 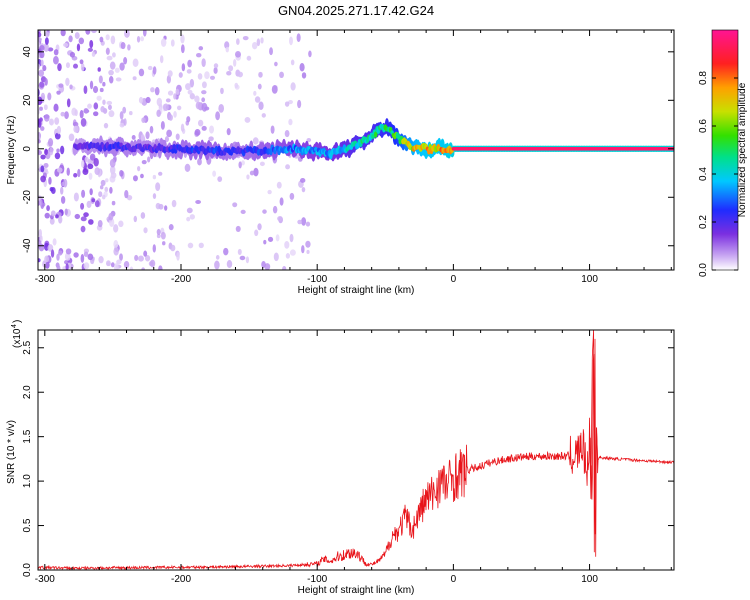 What do you see at coordinates (356, 590) in the screenshot?
I see `snr-x-label: Height of straight line (km)` at bounding box center [356, 590].